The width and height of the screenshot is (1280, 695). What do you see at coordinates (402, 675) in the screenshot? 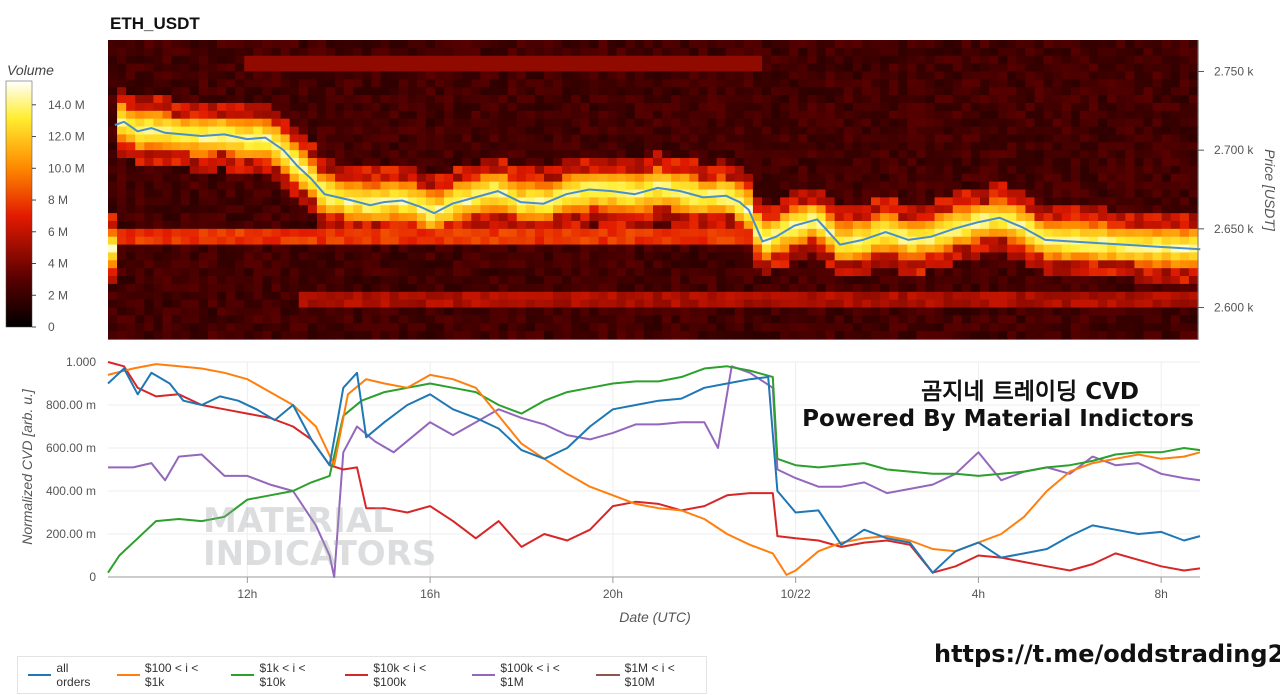
I see `legend-item-b10k: $10k < i < $100k` at bounding box center [402, 675].